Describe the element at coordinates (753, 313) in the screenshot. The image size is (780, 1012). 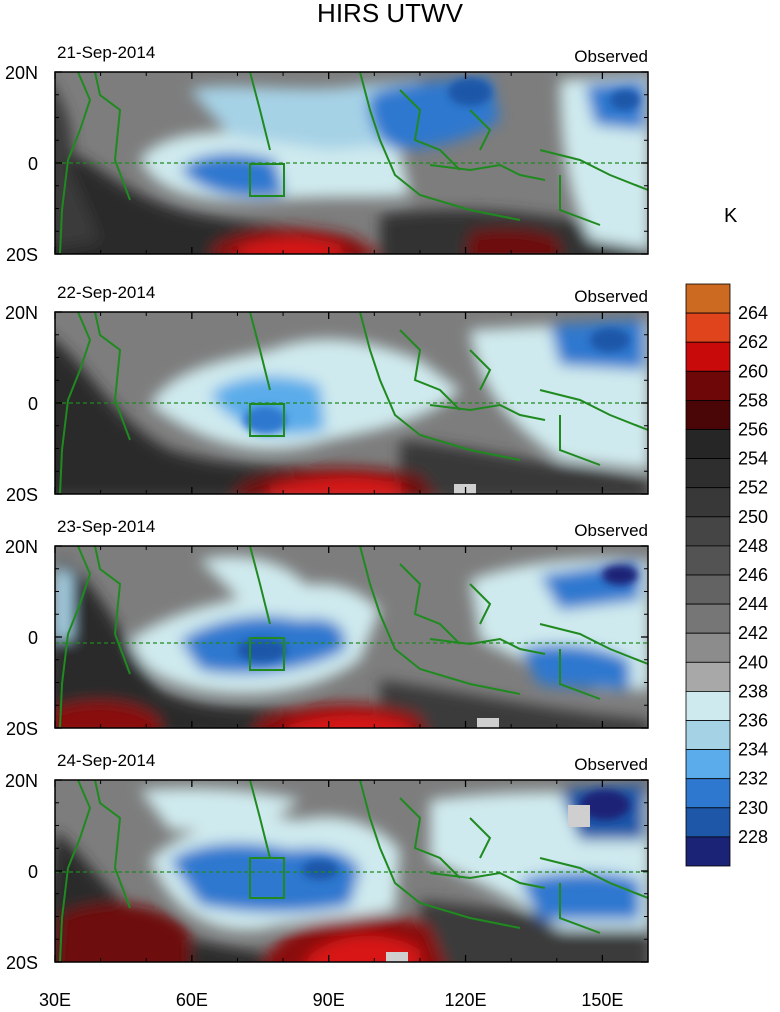
I see `colorbar-label-0: 264` at that location.